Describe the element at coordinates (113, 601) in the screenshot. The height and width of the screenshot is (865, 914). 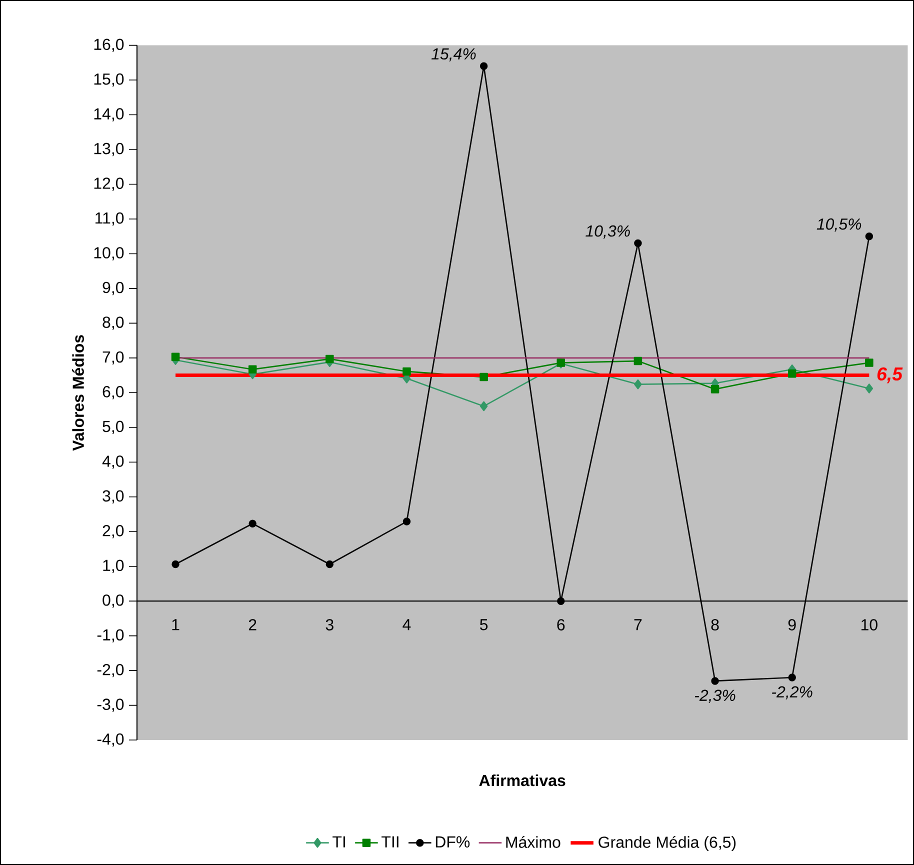
I see `y-tick-label: 0,0` at that location.